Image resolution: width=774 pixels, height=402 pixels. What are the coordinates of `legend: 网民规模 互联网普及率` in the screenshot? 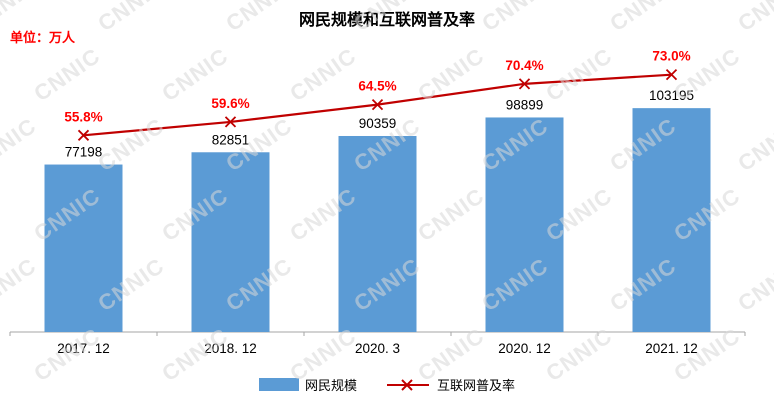 It's located at (387, 384).